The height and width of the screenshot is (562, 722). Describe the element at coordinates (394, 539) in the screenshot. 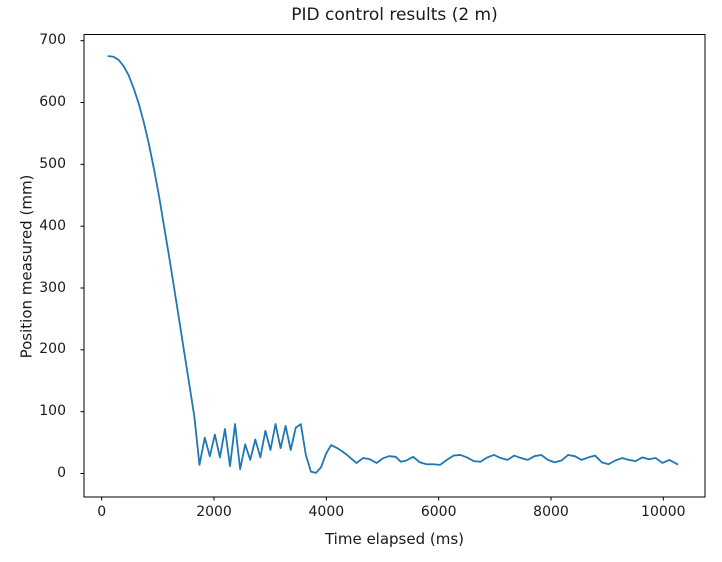

I see `x-axis-label: Time elapsed (ms)` at that location.